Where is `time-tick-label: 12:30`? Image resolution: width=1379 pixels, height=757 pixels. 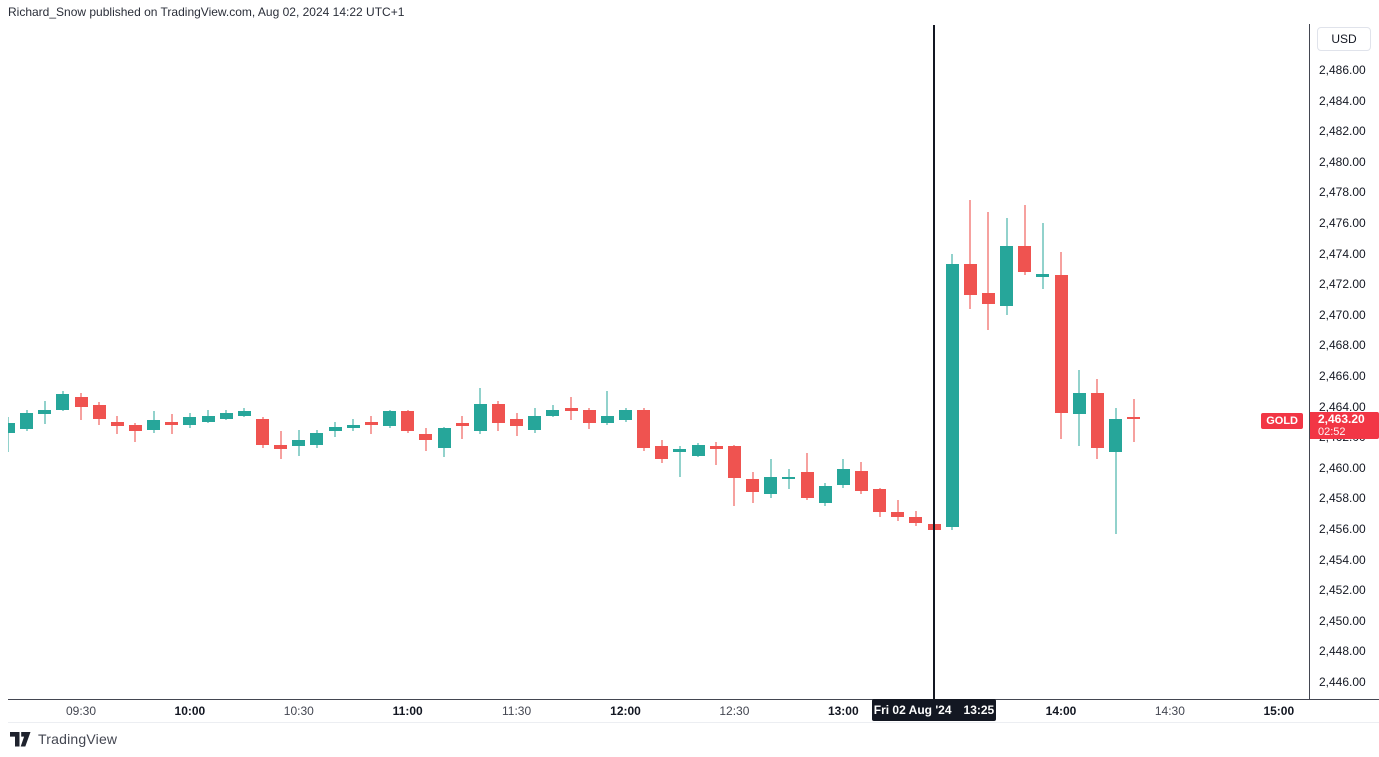
time-tick-label: 12:30 is located at coordinates (734, 711).